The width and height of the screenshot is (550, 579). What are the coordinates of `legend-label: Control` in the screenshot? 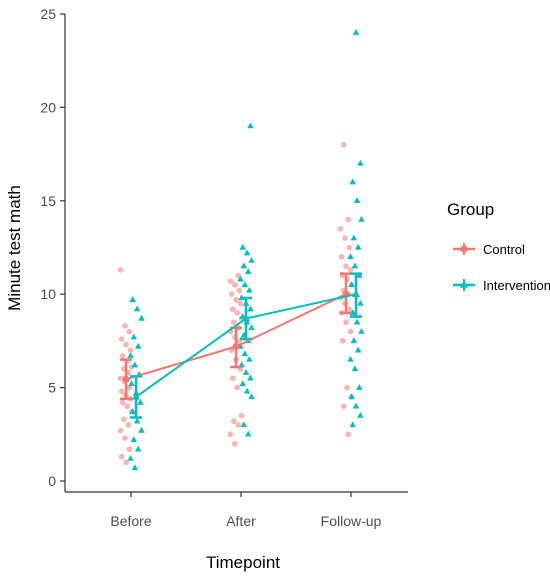 It's located at (504, 249).